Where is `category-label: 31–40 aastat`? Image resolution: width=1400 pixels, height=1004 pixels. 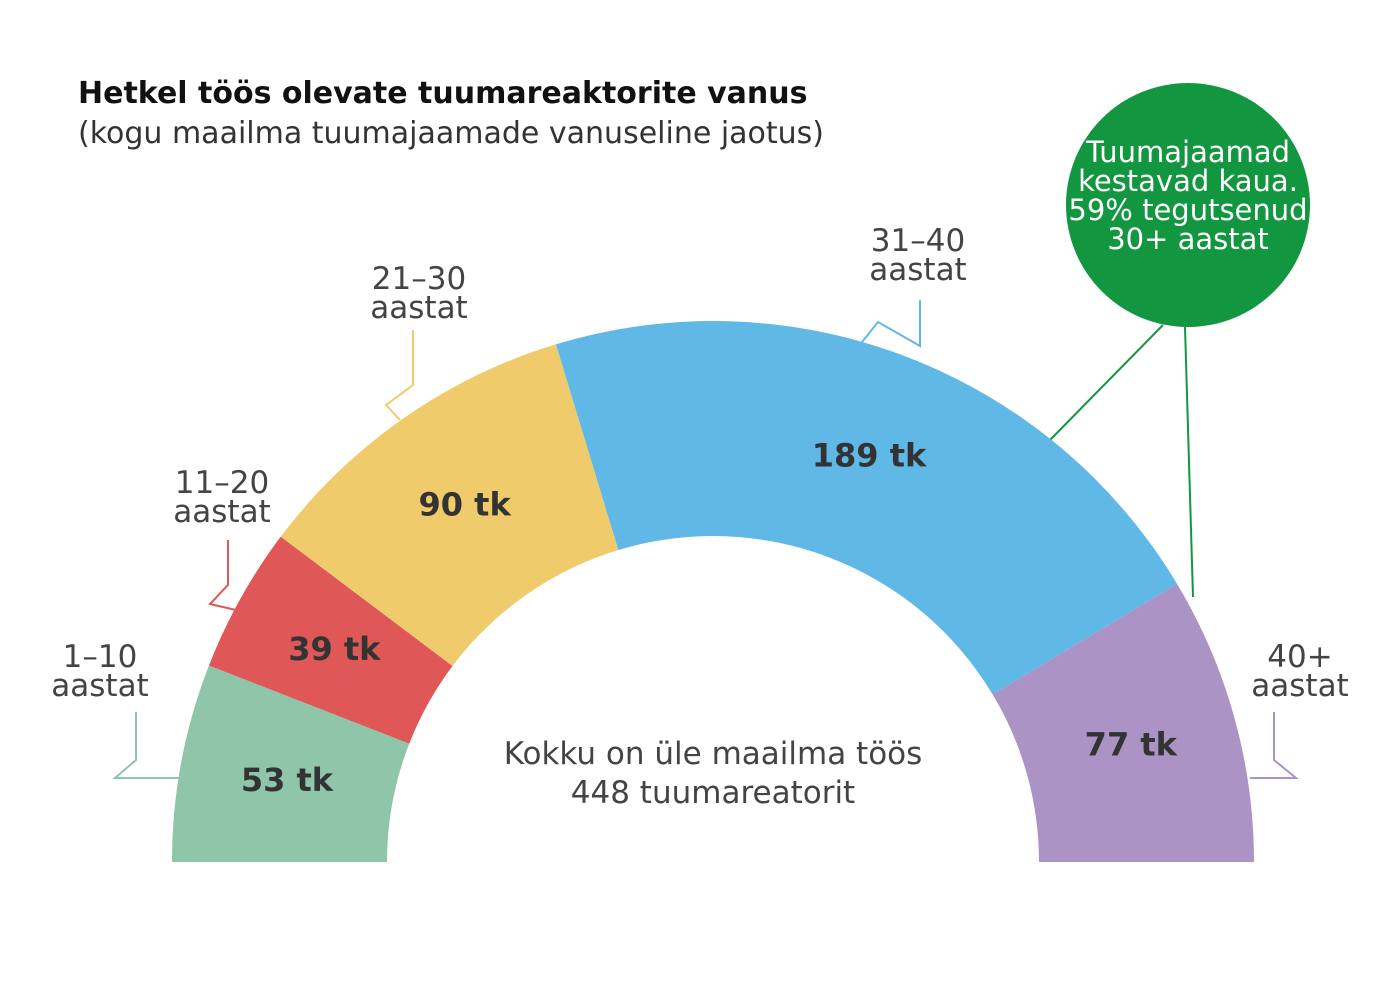 category-label: 31–40 aastat is located at coordinates (918, 255).